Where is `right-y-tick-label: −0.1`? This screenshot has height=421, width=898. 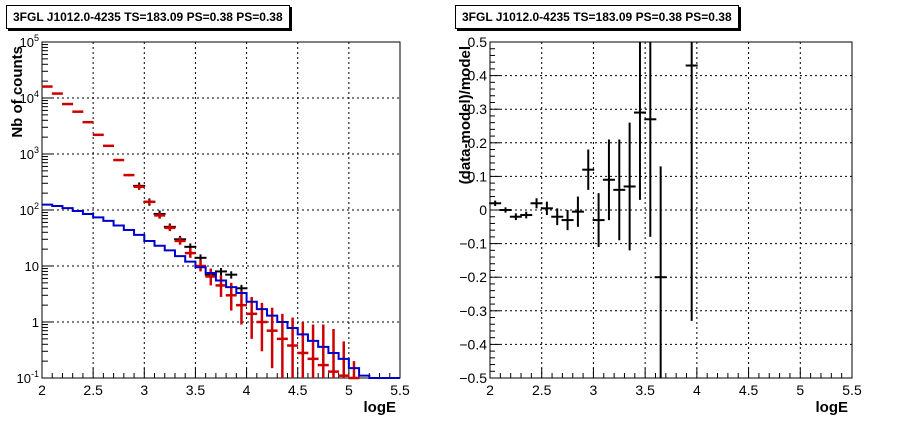 right-y-tick-label: −0.1 is located at coordinates (473, 244).